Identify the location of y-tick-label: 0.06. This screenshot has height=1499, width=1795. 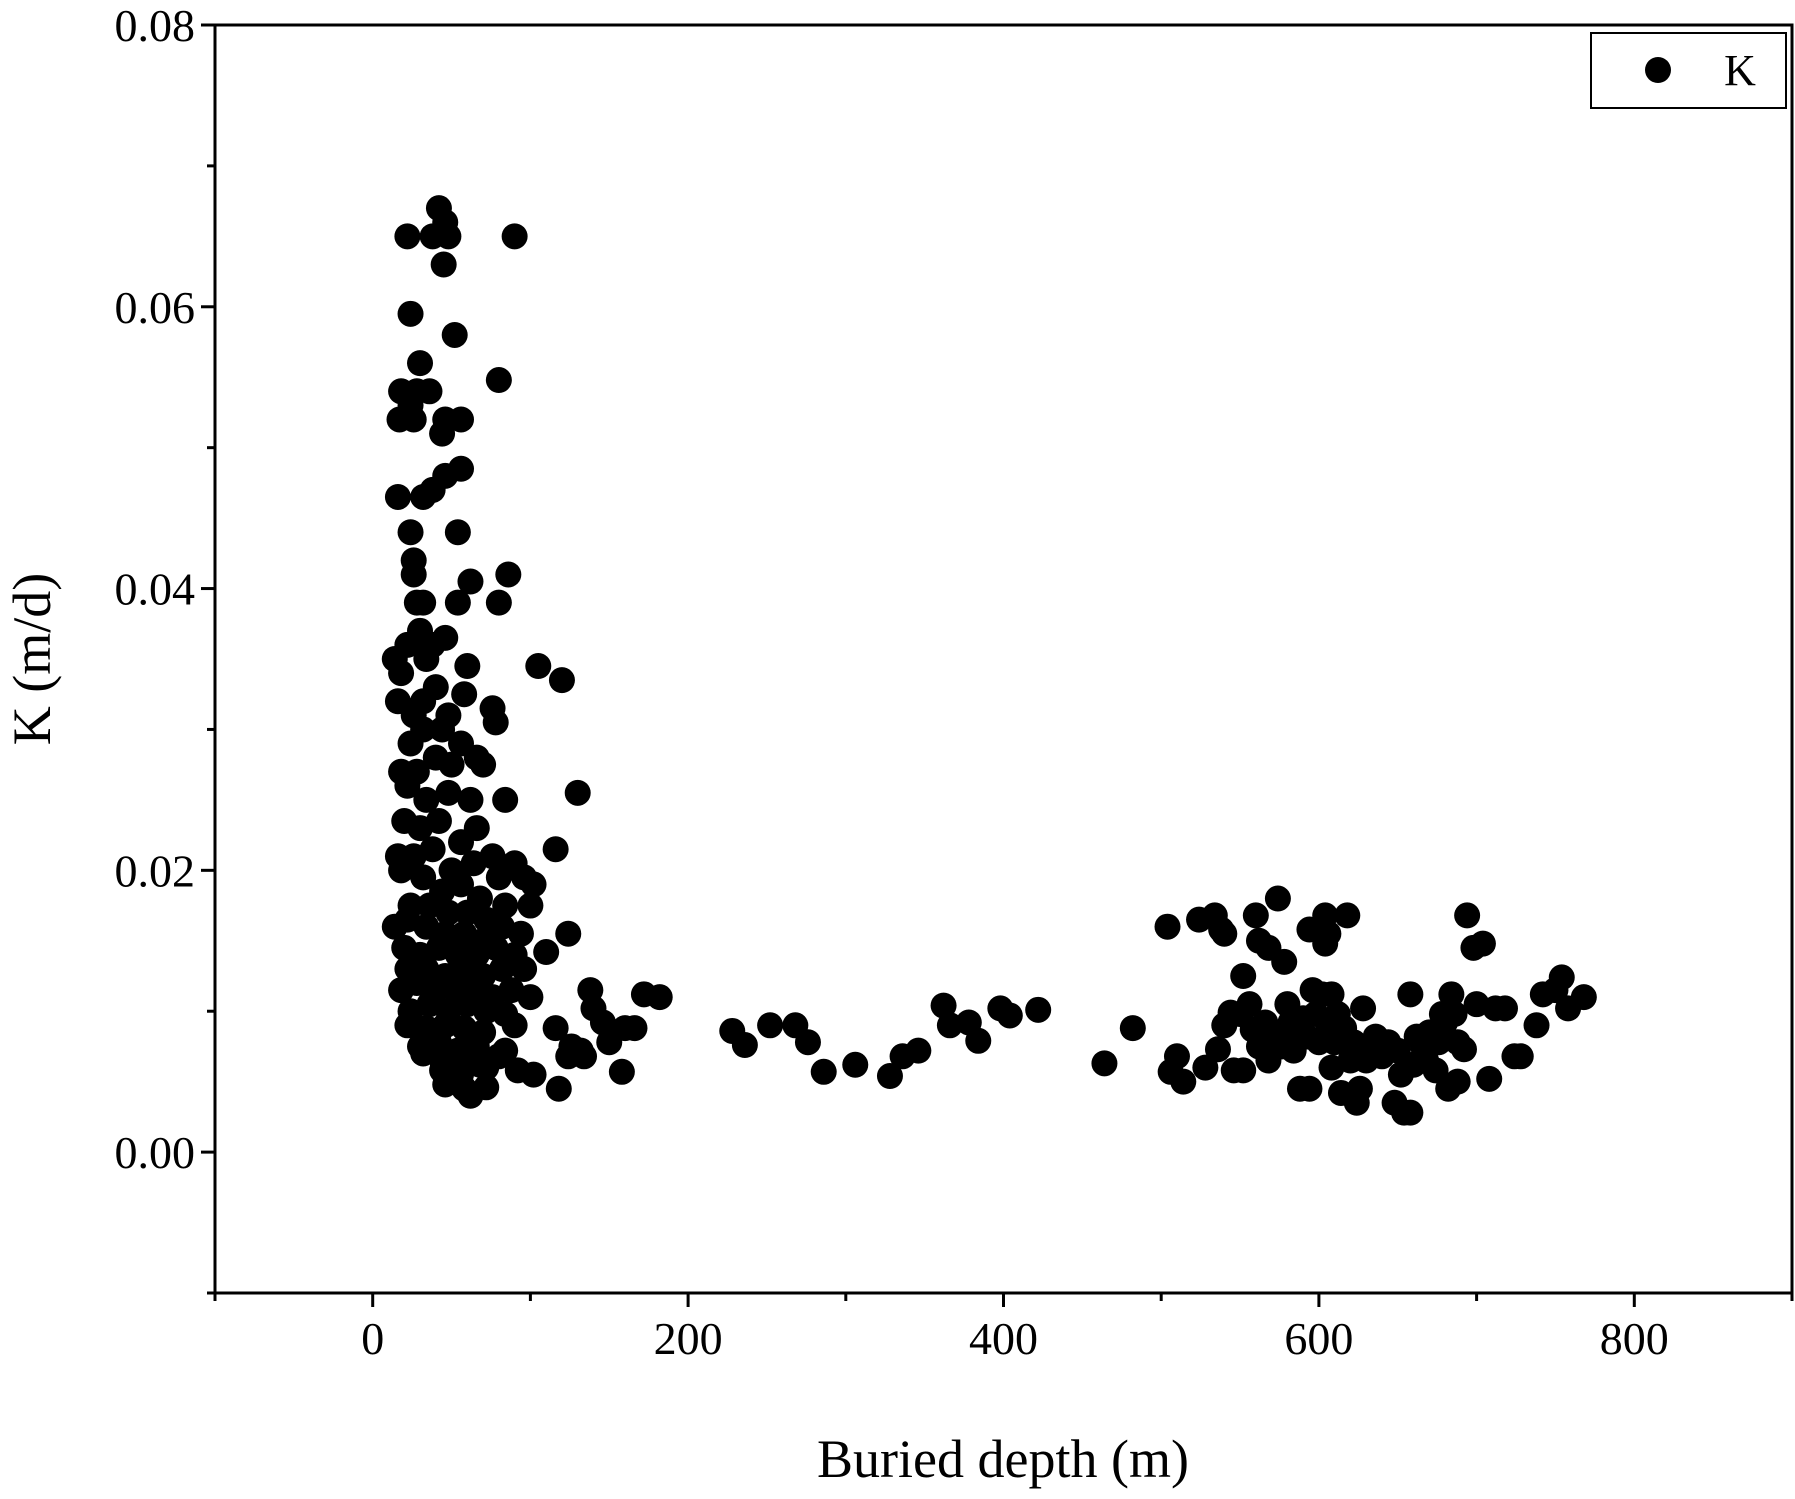
(155, 307).